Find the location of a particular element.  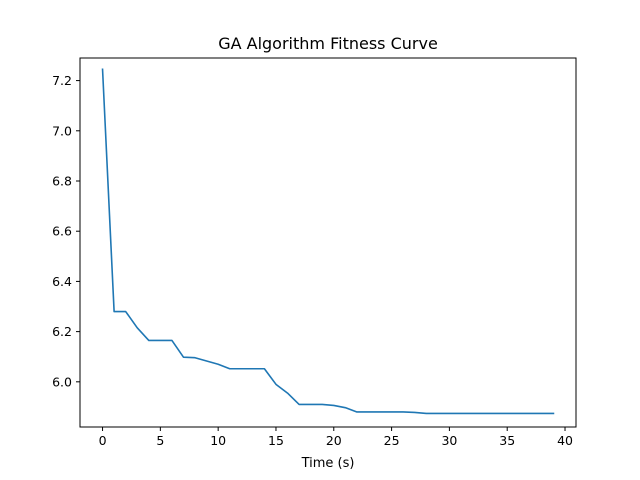

y-tick-label: 6.2 is located at coordinates (62, 331).